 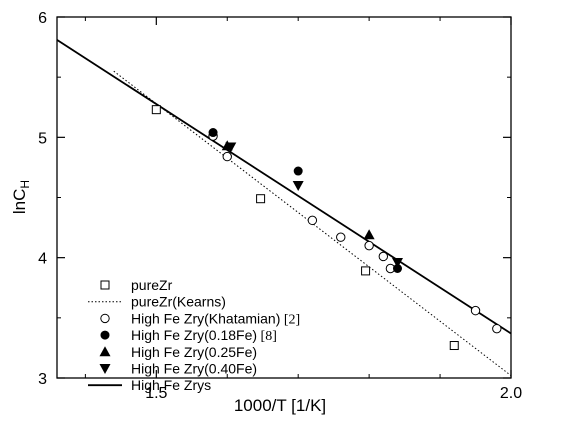 I want to click on y-axis-label: lnCH, so click(x=21, y=197).